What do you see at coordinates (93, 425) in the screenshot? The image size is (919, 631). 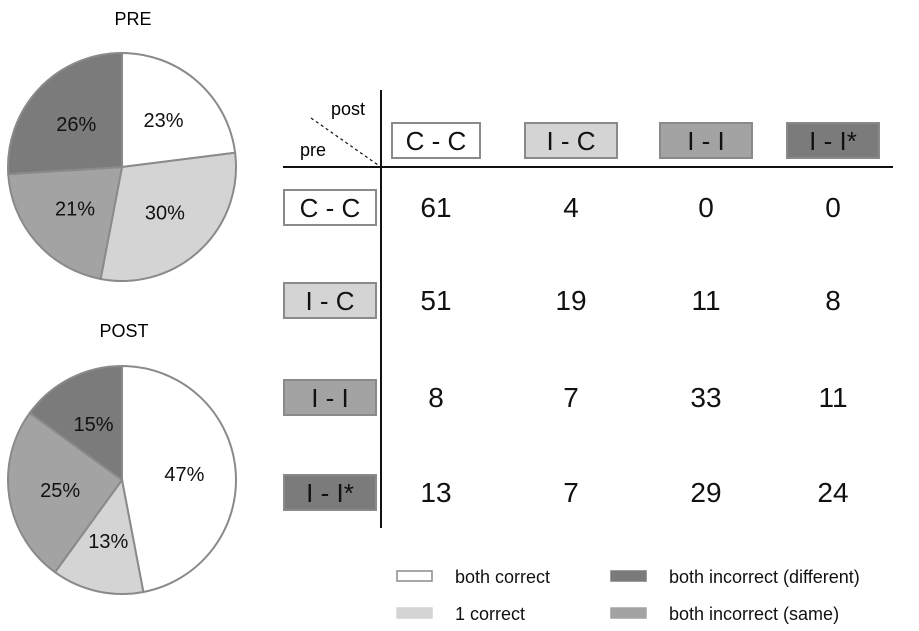 I see `pie-post-slice-label-3: 15%` at bounding box center [93, 425].